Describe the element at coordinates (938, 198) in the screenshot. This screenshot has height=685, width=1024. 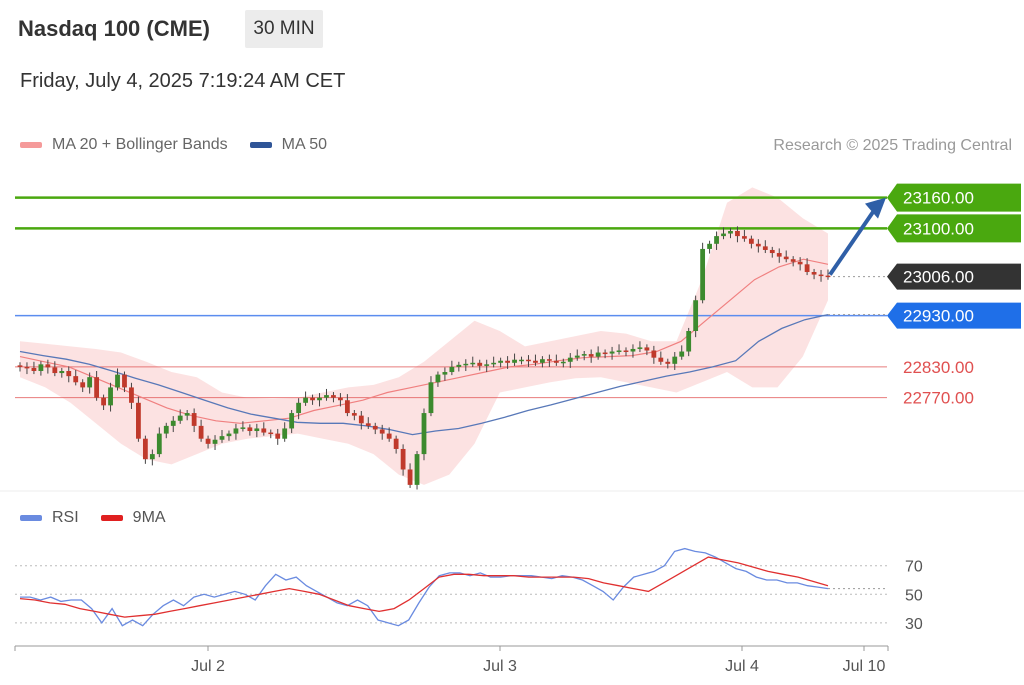
I see `level-23160-00-label: 23160.00` at that location.